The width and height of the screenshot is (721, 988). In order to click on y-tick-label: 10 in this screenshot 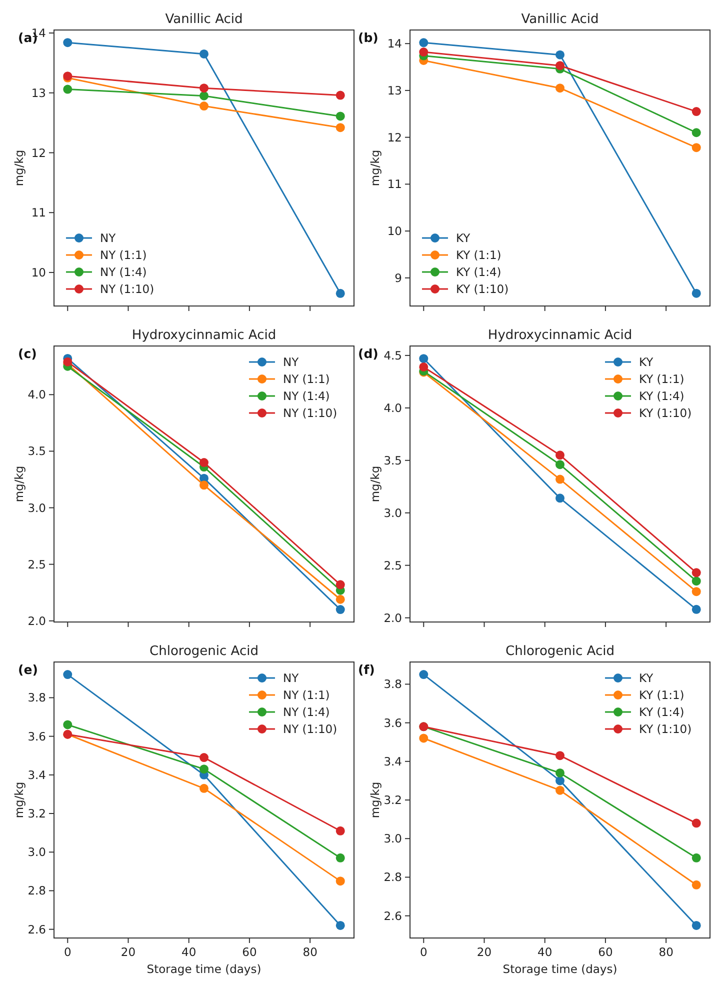, I will do `click(394, 231)`.